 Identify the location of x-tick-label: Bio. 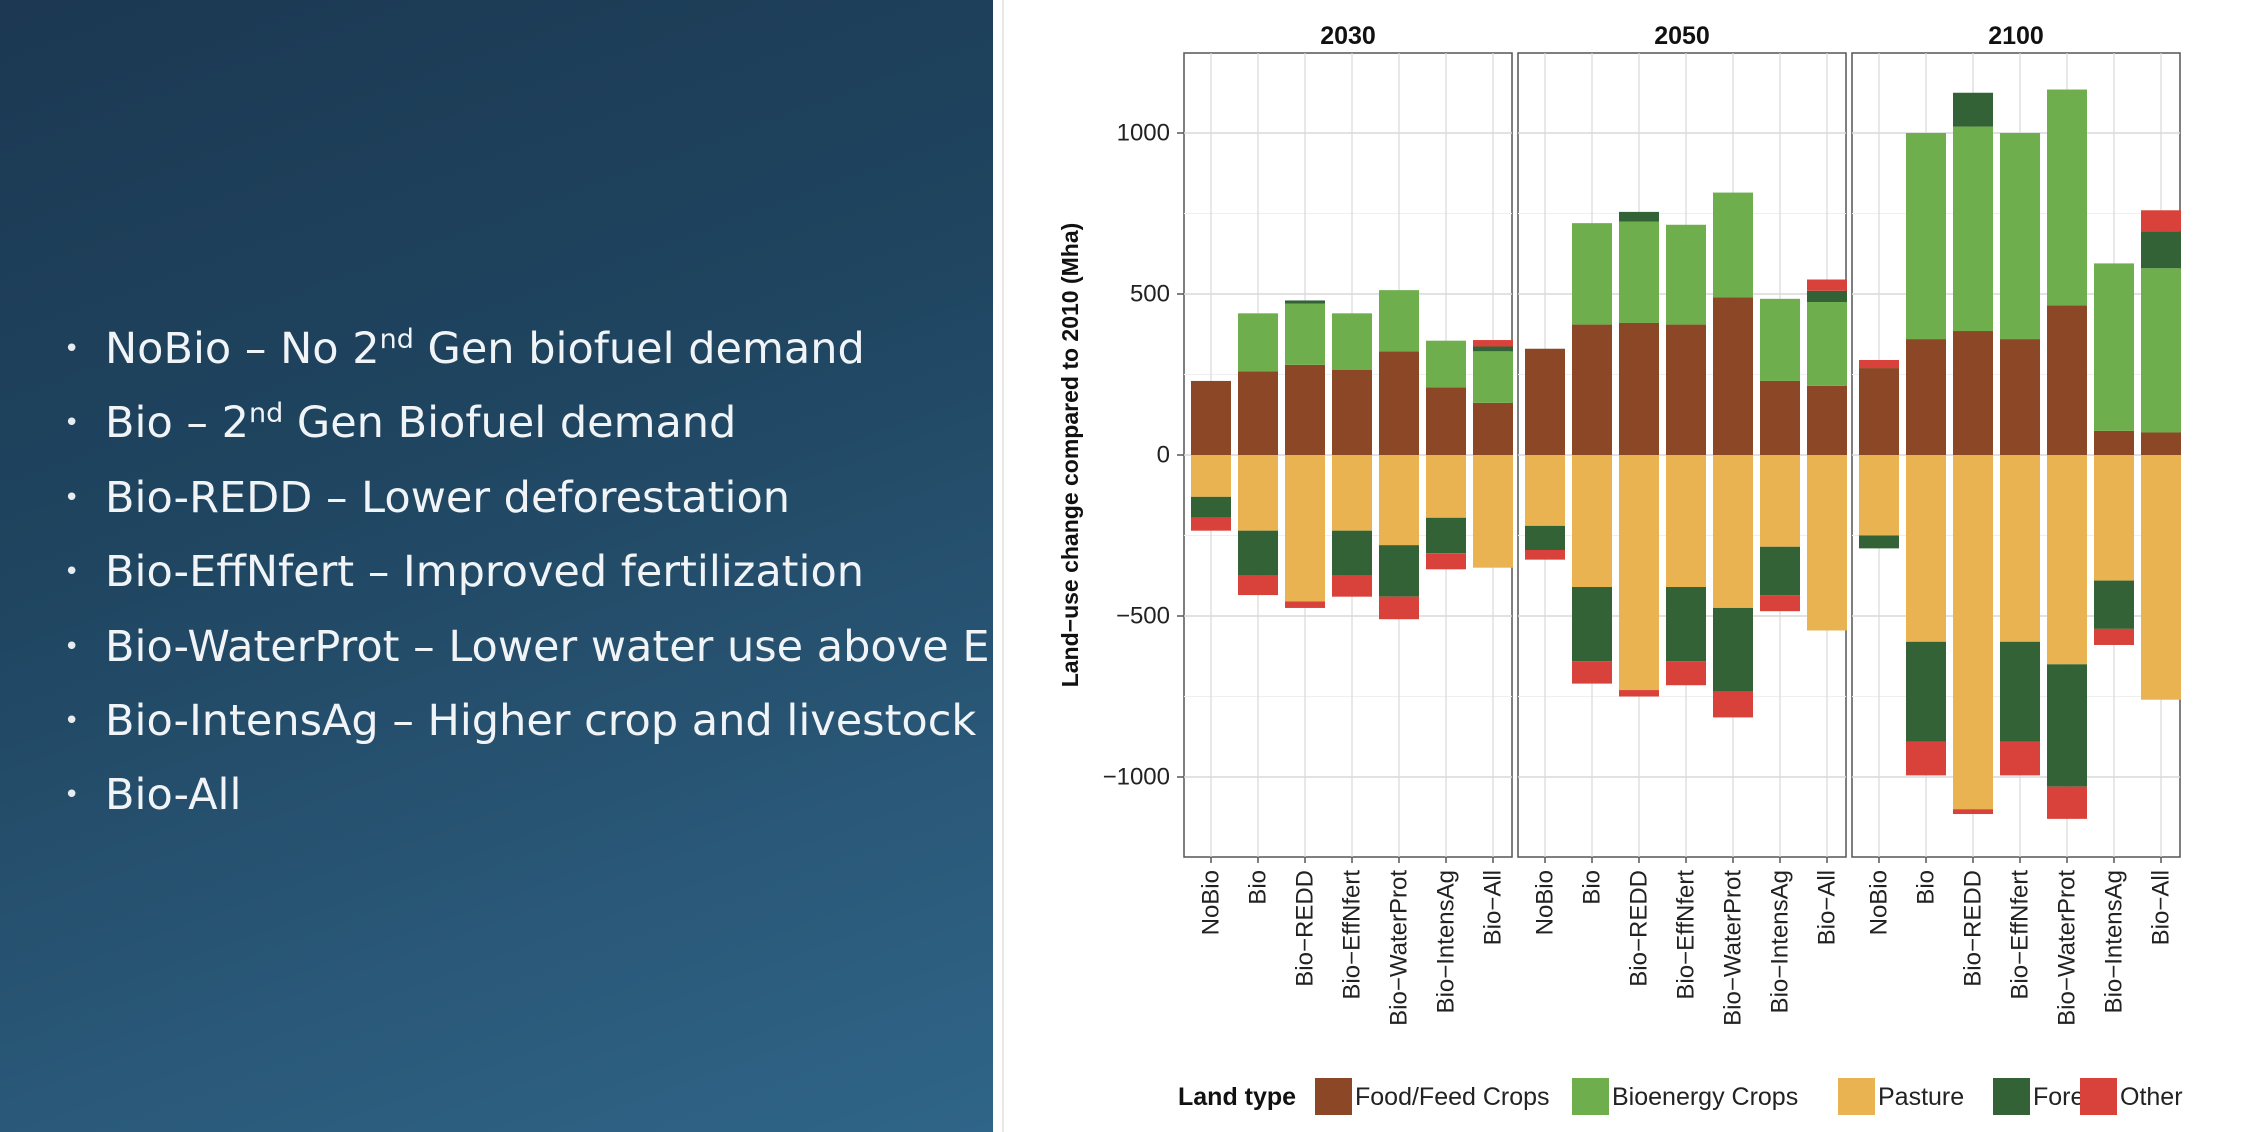
(1592, 887).